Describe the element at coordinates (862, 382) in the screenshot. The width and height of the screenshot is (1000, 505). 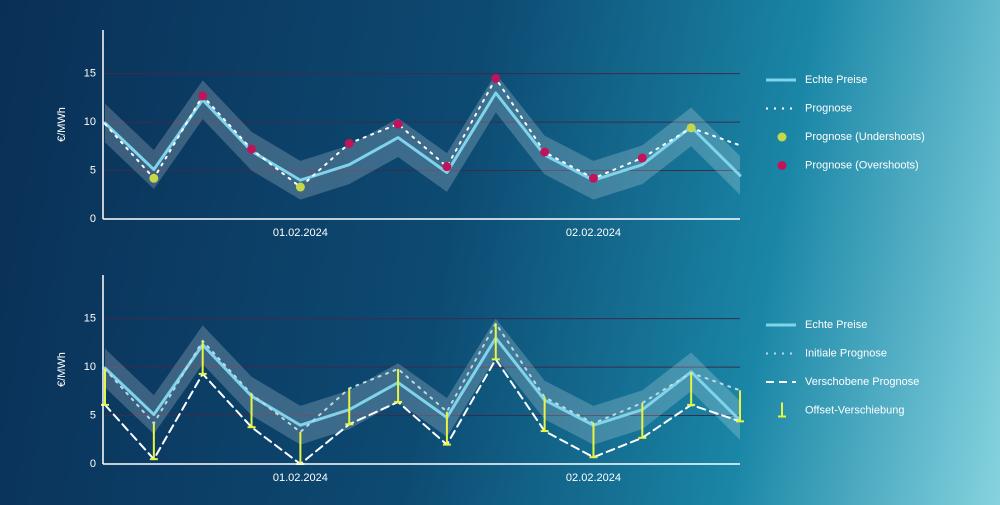
I see `legend-label: Verschobene Prognose` at that location.